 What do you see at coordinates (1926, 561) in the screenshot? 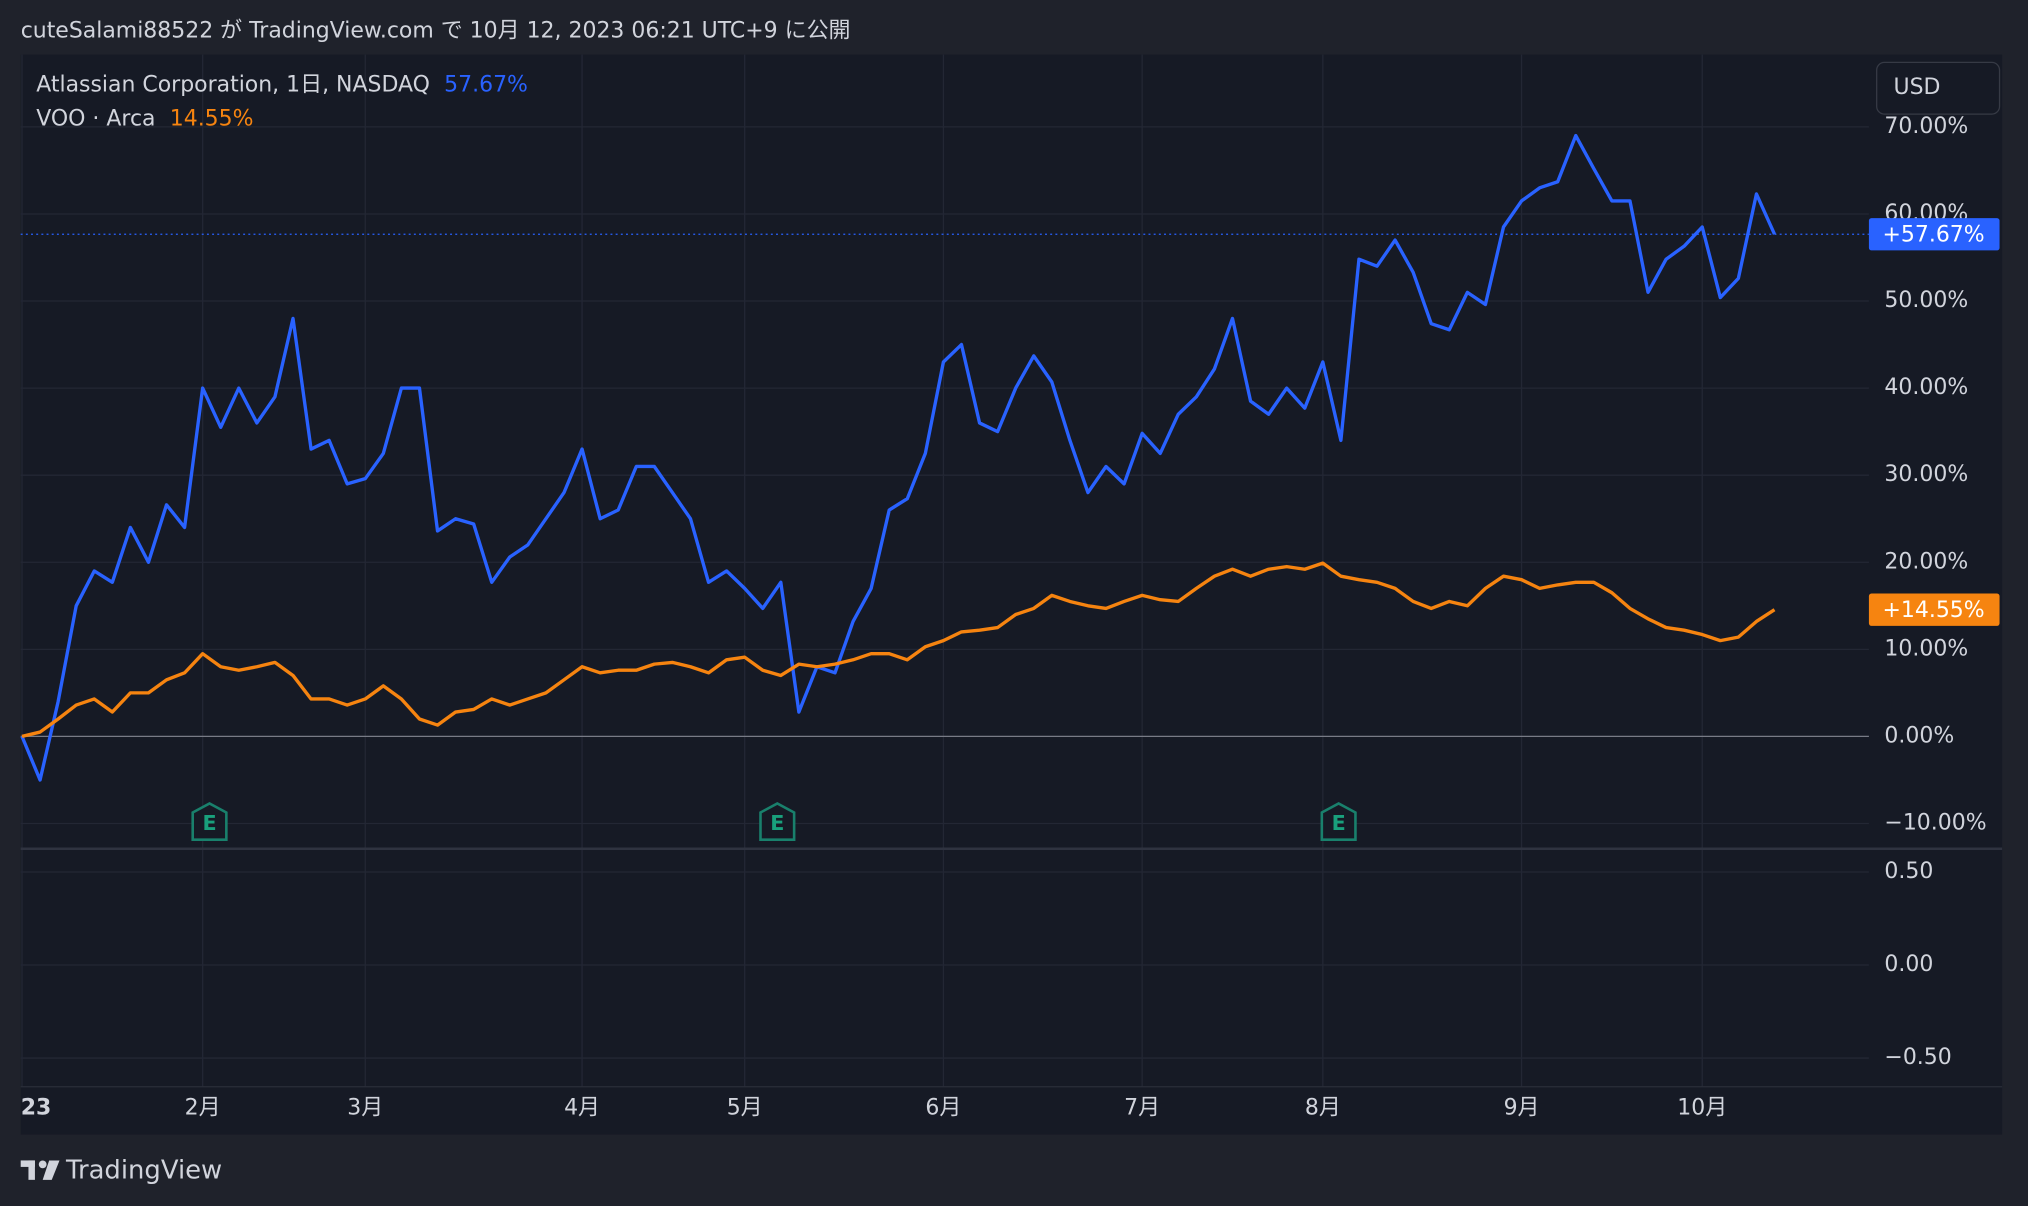
I see `y-tick-label: 20.00%` at bounding box center [1926, 561].